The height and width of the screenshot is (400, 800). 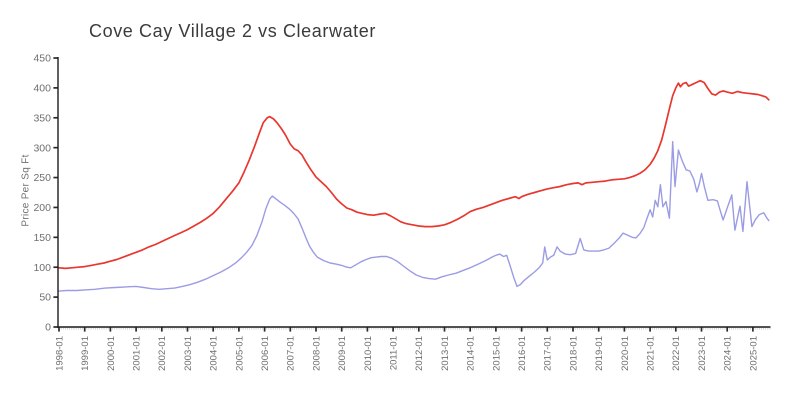 I want to click on x-tick-label: 2002-01, so click(x=162, y=353).